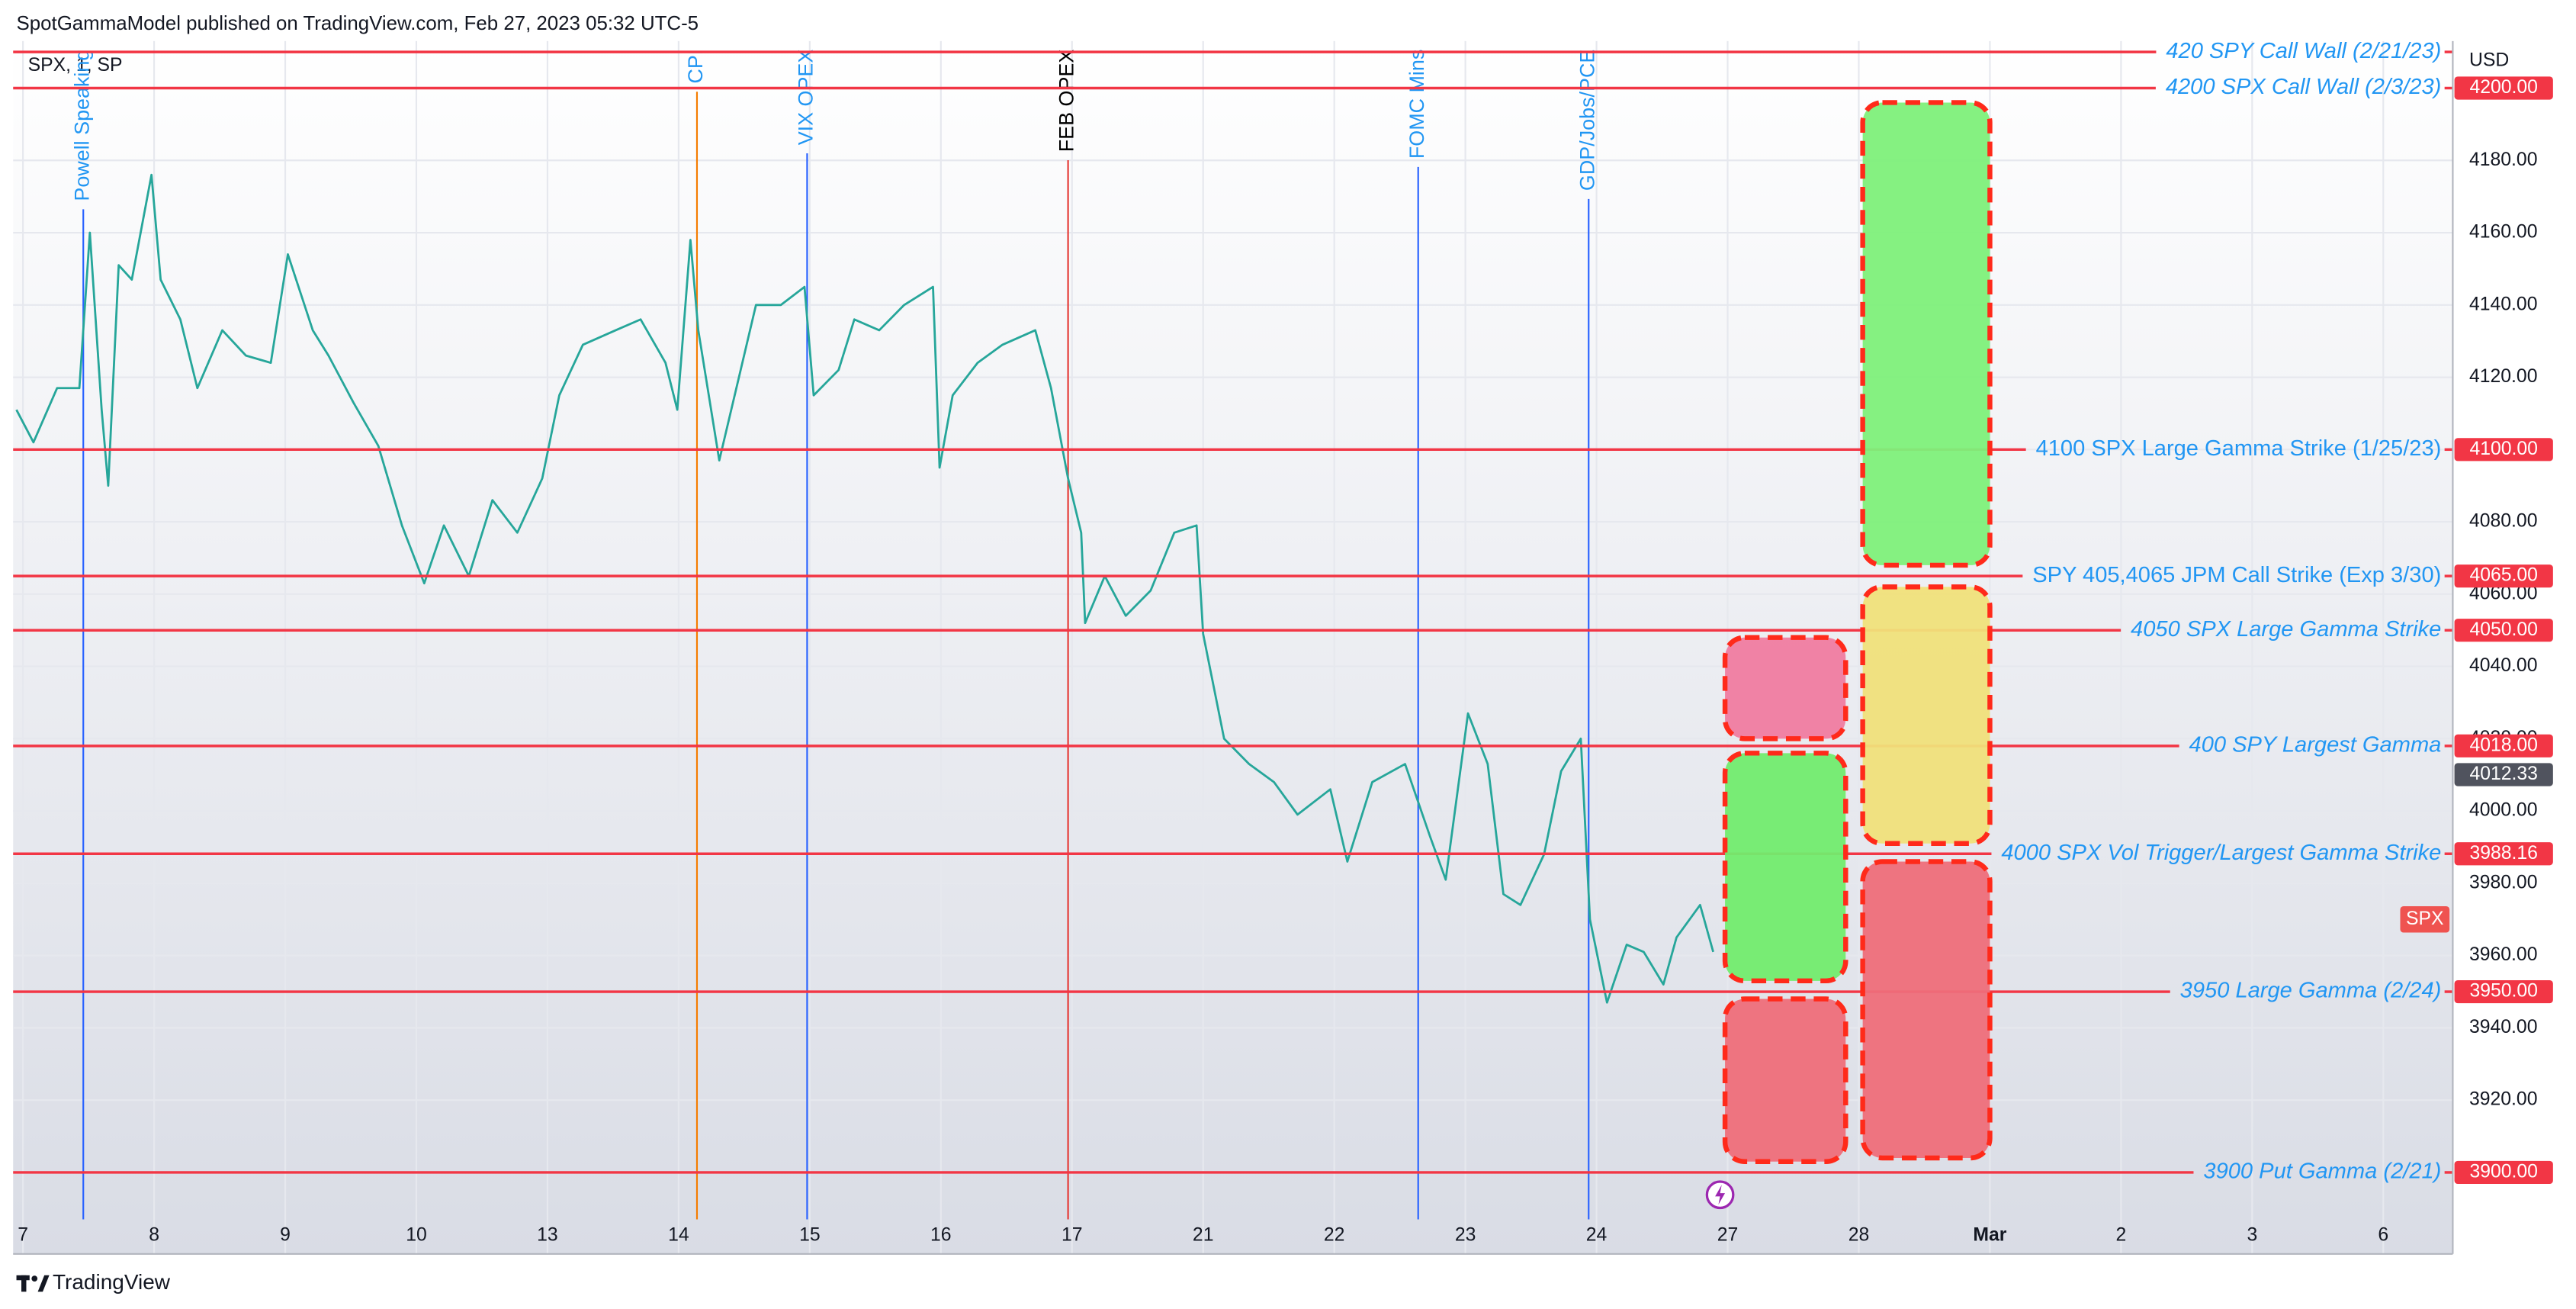  Describe the element at coordinates (2503, 810) in the screenshot. I see `y-tick-label: 4000.00` at that location.